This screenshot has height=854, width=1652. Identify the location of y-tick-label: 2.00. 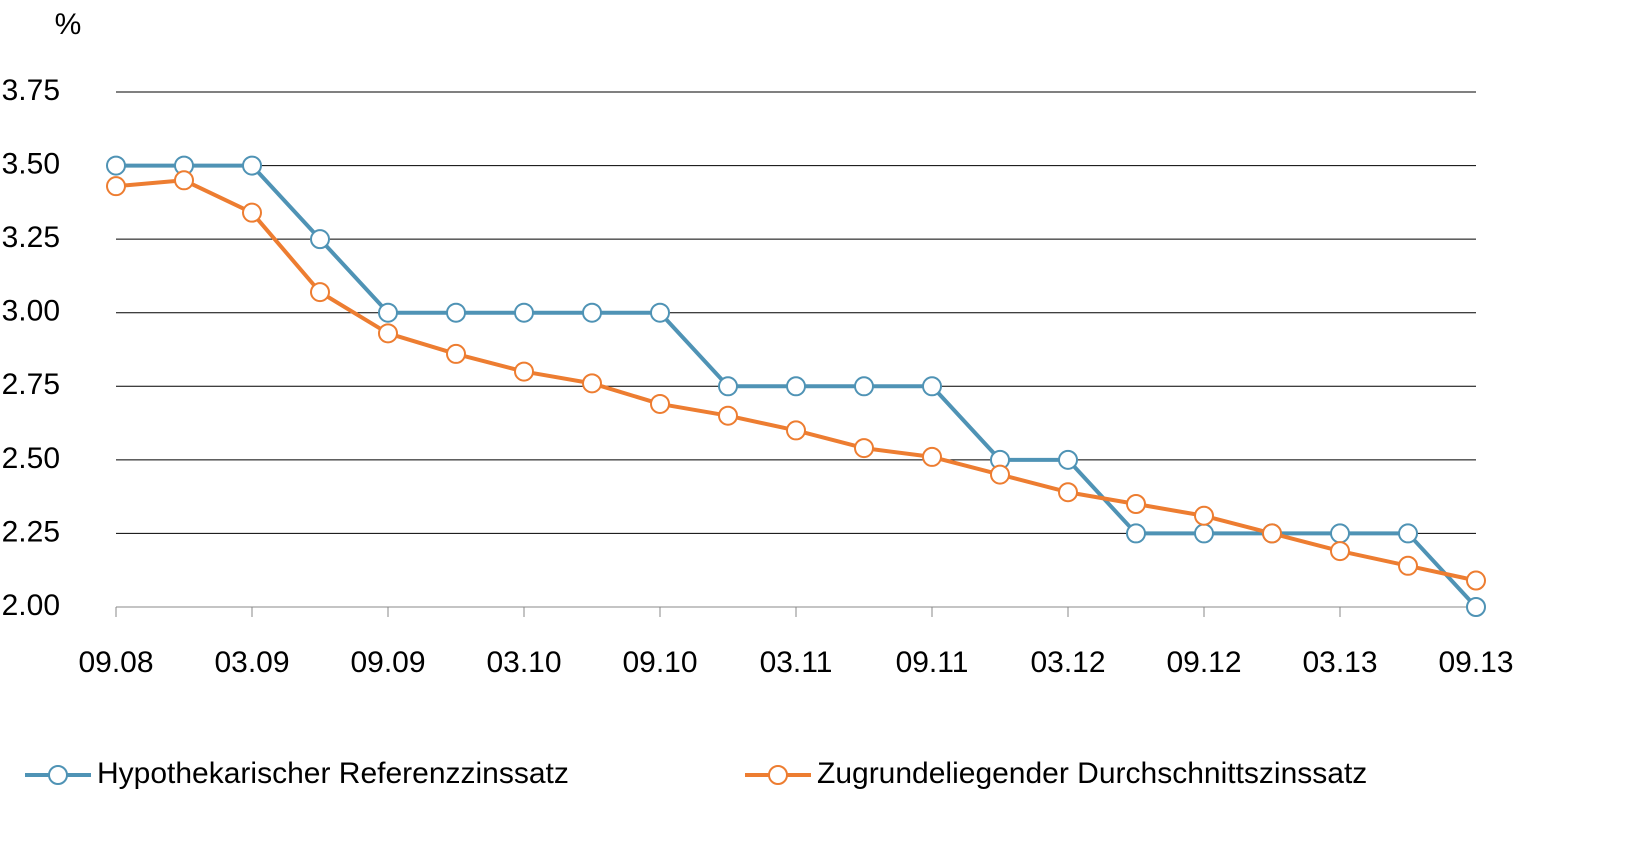
(31, 605).